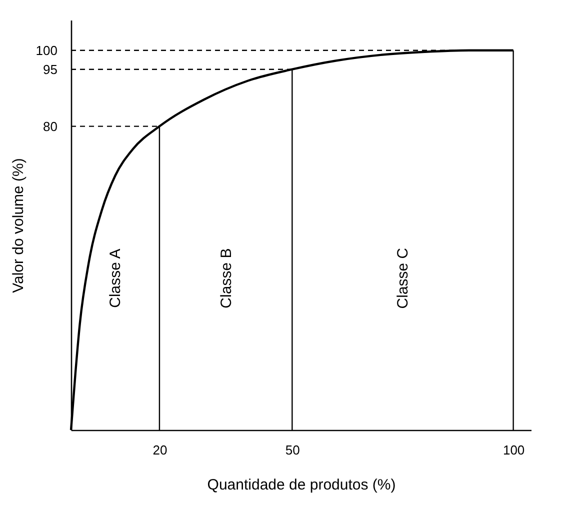 This screenshot has width=566, height=529. I want to click on x-tick-label: 50, so click(292, 450).